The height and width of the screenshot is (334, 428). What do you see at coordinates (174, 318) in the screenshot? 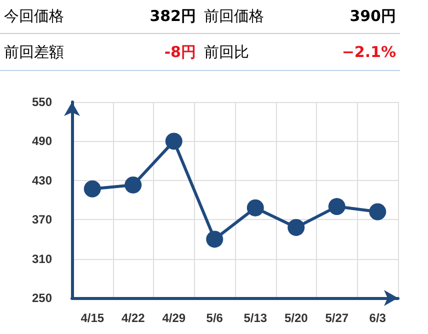
I see `x-tick-label: 4/29` at bounding box center [174, 318].